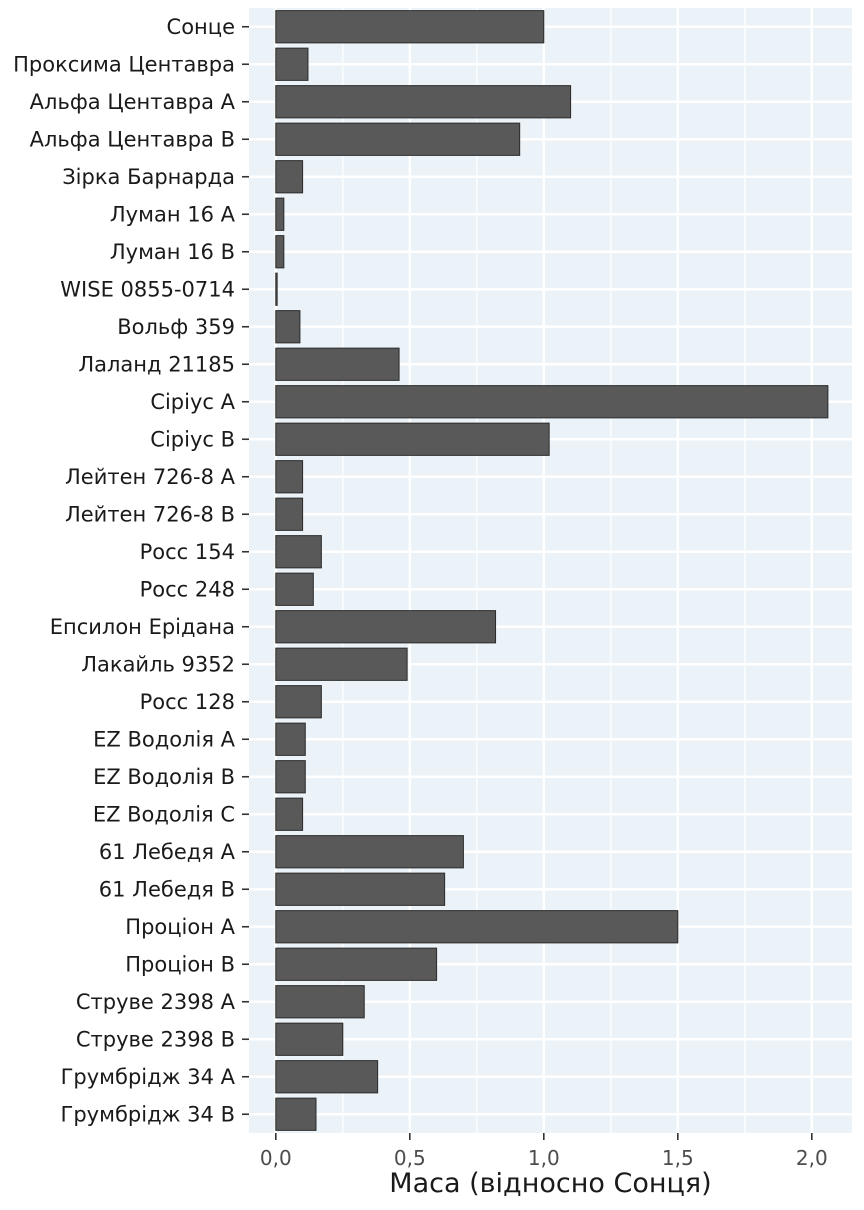  Describe the element at coordinates (201, 27) in the screenshot. I see `category-label: Сонце` at that location.